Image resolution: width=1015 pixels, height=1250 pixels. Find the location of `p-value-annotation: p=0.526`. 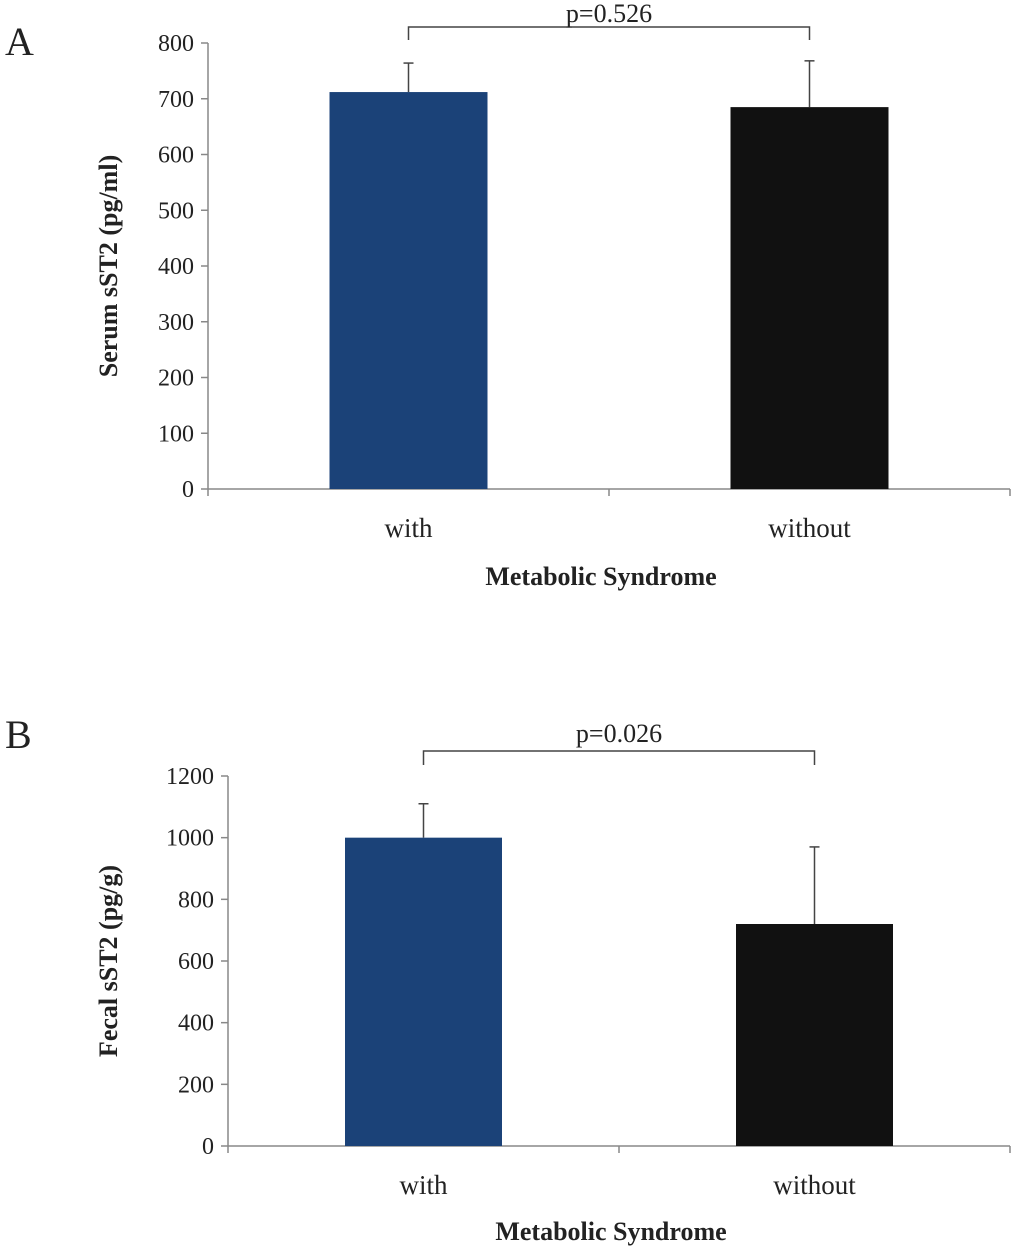

p-value-annotation: p=0.526 is located at coordinates (609, 14).